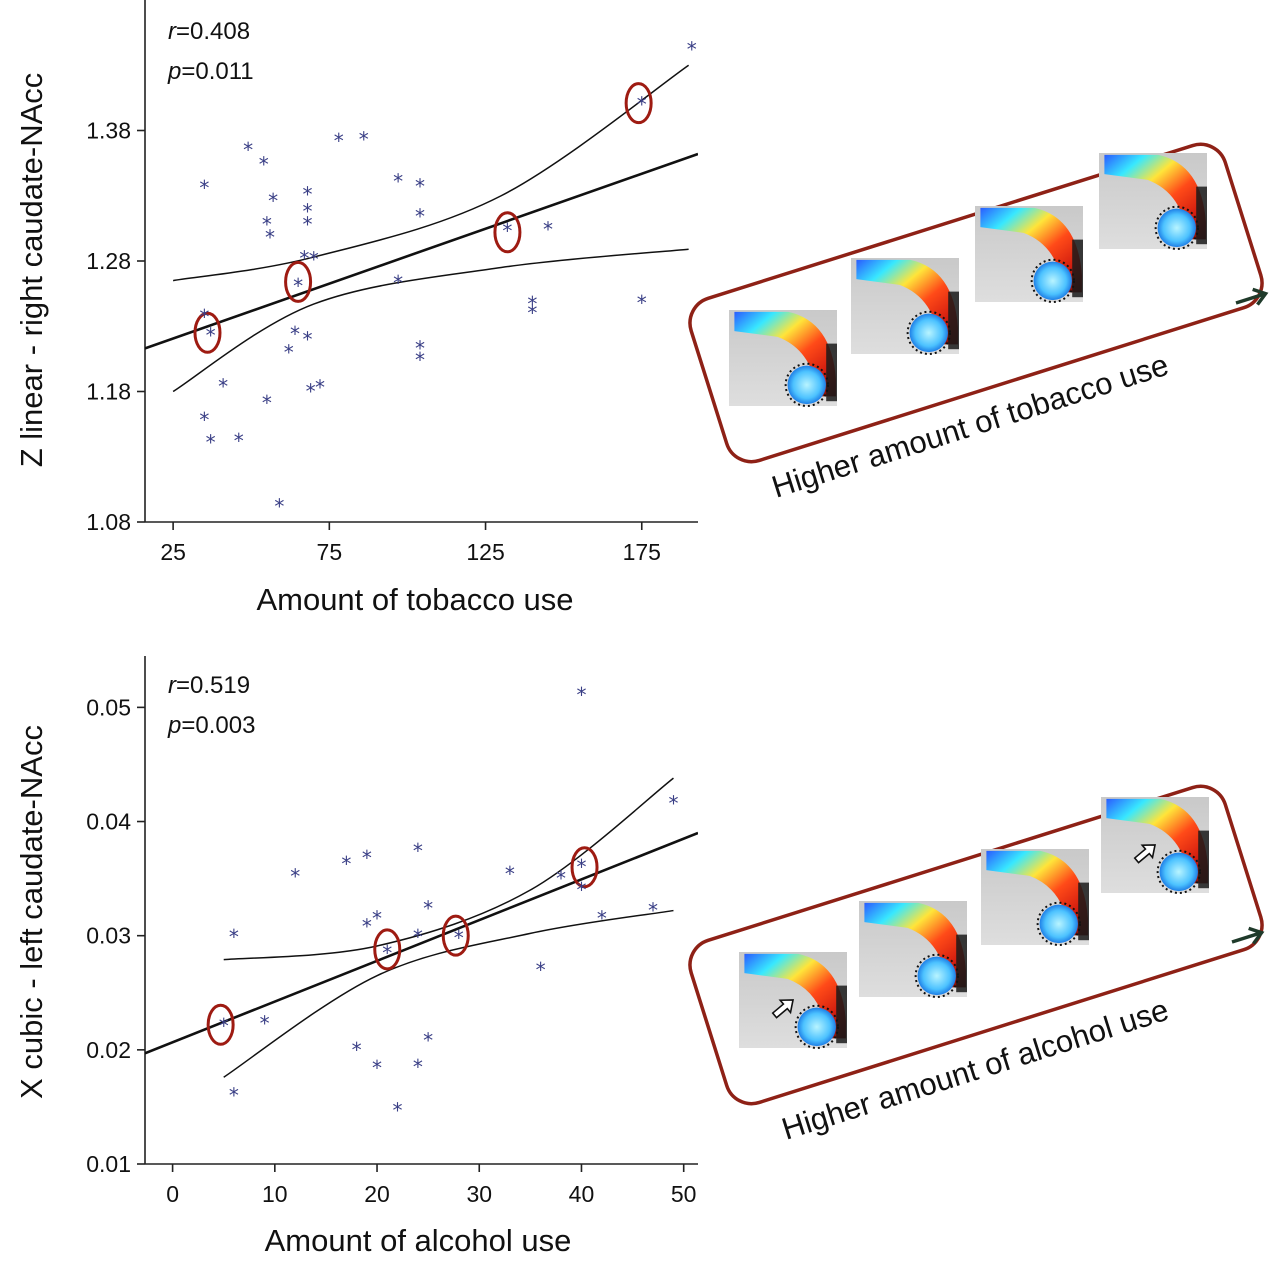 This screenshot has width=1280, height=1268. I want to click on tobacco-p-stat: p=0.011, so click(210, 71).